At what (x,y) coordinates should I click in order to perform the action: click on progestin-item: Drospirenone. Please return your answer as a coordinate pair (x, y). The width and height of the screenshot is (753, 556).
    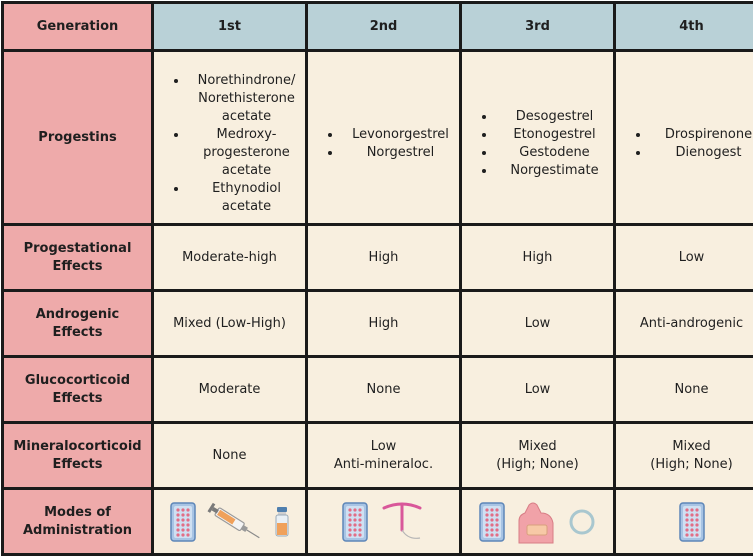
    Looking at the image, I should click on (701, 135).